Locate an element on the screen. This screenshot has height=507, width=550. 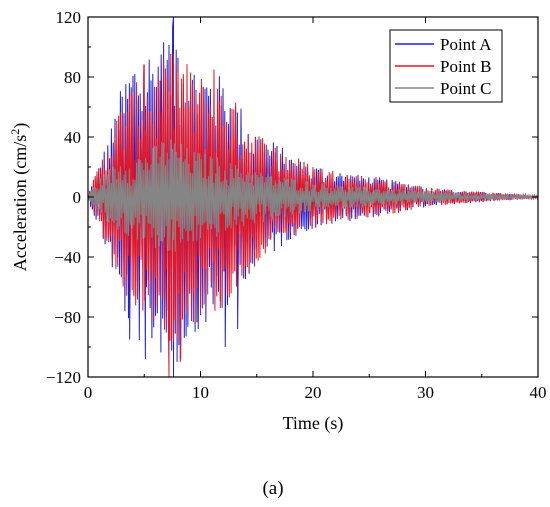
legend-label-point-b: Point B is located at coordinates (466, 66).